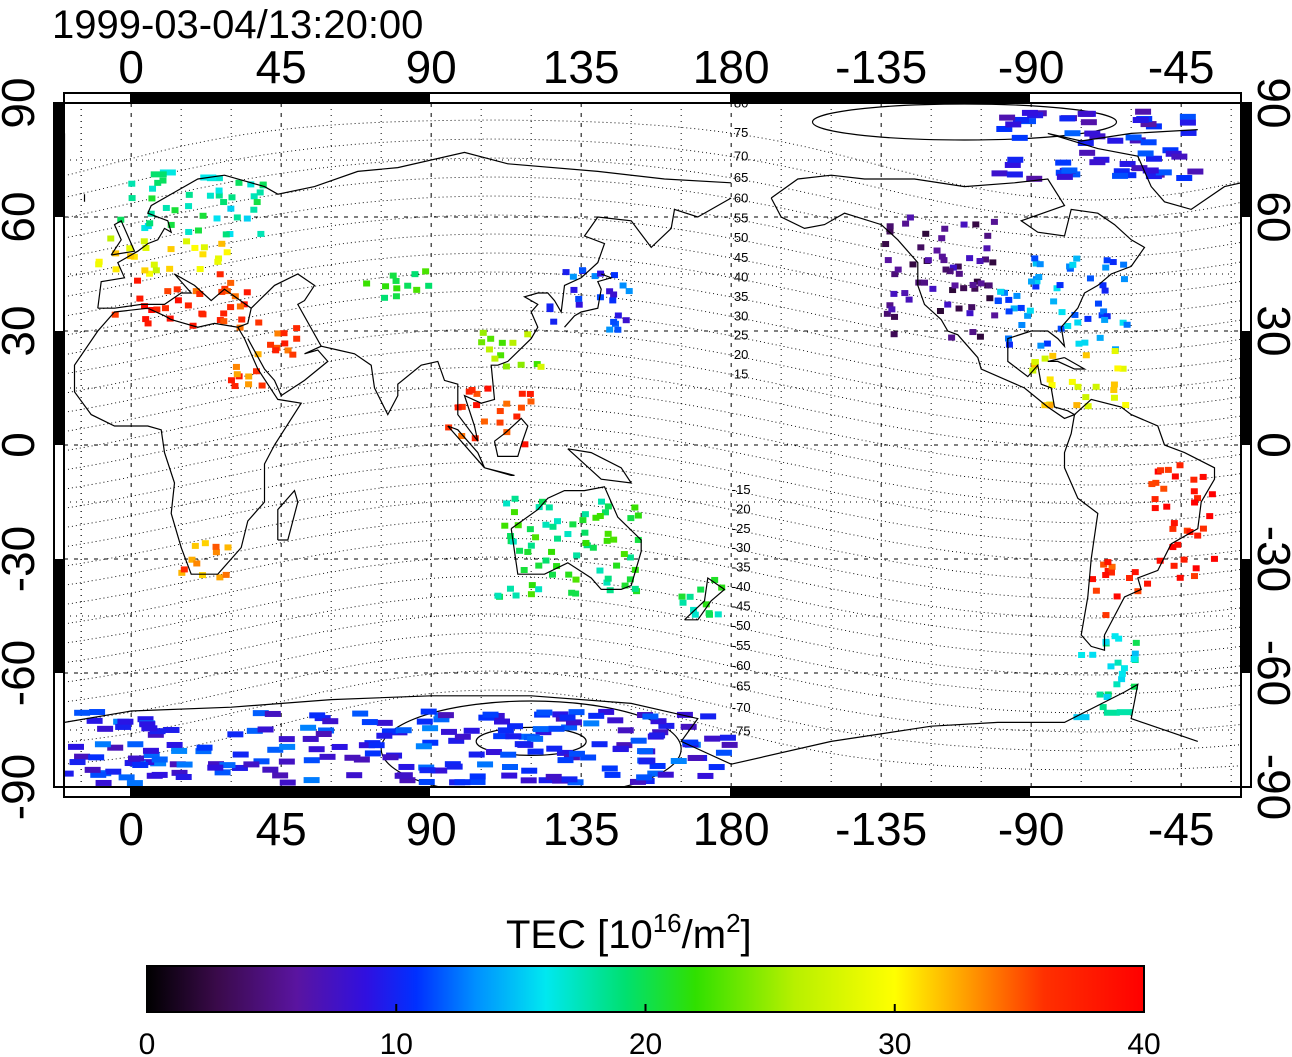 The width and height of the screenshot is (1292, 1057). Describe the element at coordinates (237, 25) in the screenshot. I see `map-title: 1999-03-04/13:20:00` at that location.